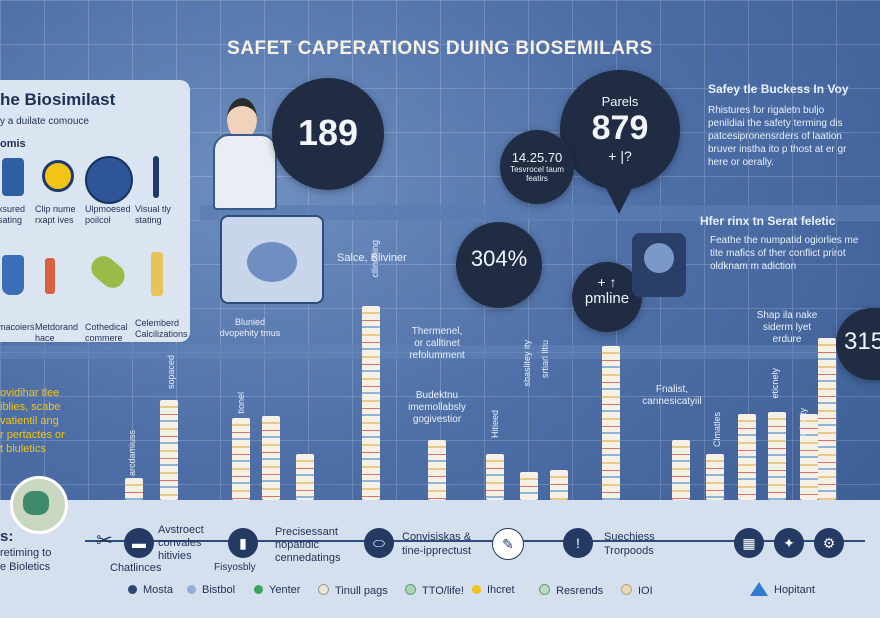 Image resolution: width=880 pixels, height=618 pixels. I want to click on bar-label: Hitieed, so click(495, 424).